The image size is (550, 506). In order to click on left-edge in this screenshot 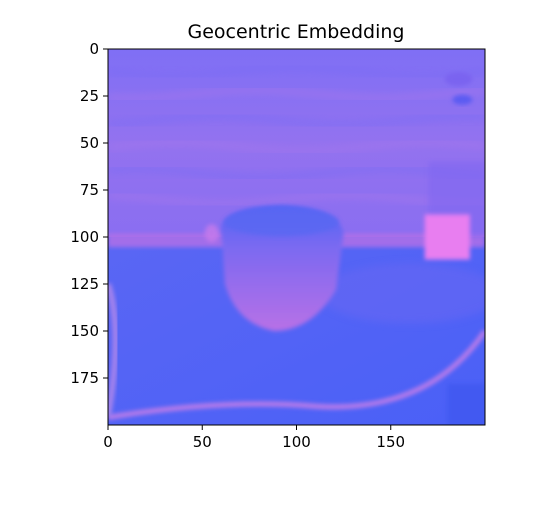, I will do `click(113, 350)`.